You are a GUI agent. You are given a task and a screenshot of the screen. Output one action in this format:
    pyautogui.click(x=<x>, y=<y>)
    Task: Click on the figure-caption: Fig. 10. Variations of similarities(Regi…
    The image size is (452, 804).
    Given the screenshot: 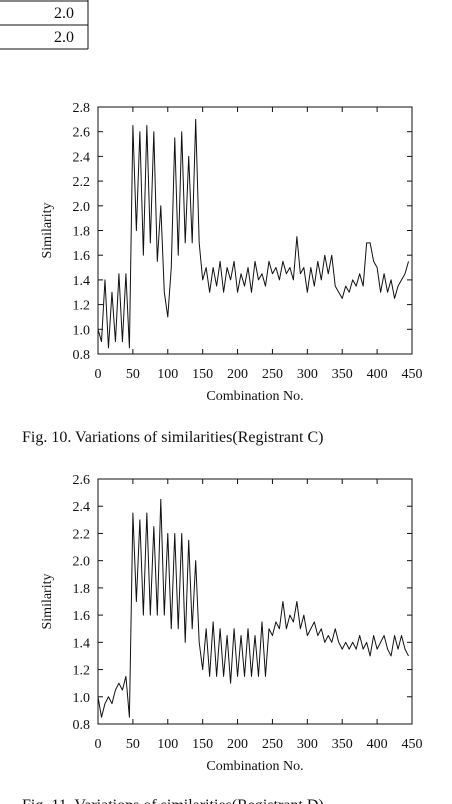 What is the action you would take?
    pyautogui.click(x=172, y=437)
    